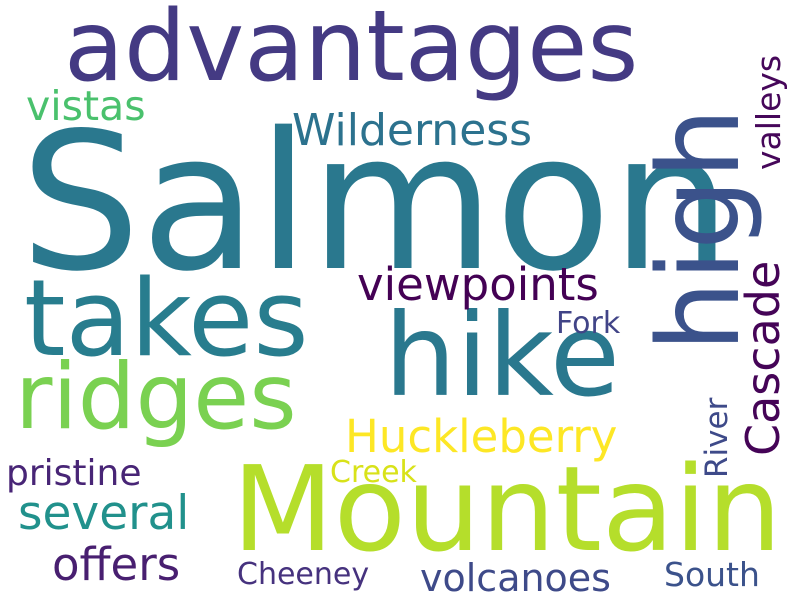  Describe the element at coordinates (412, 130) in the screenshot. I see `word-wilderness: Wilderness` at that location.